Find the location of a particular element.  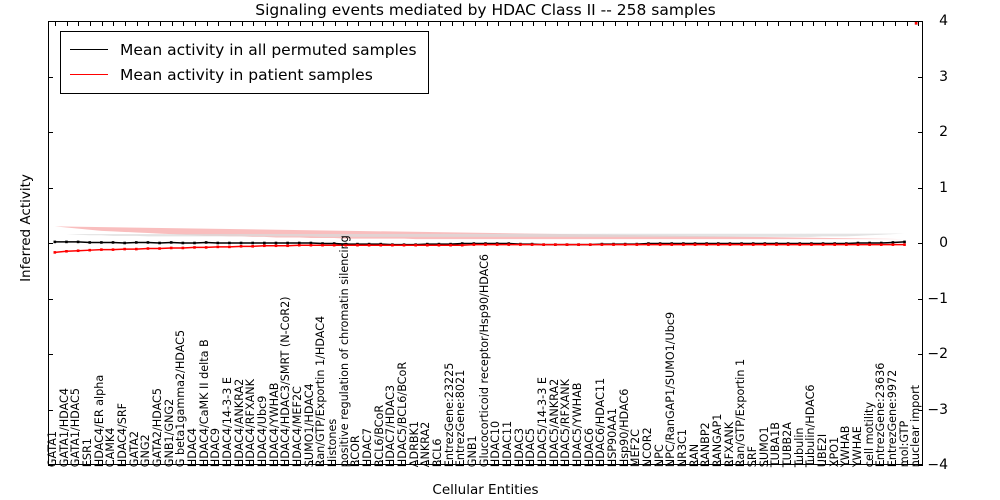

y-tick-label: −4 is located at coordinates (937, 465).